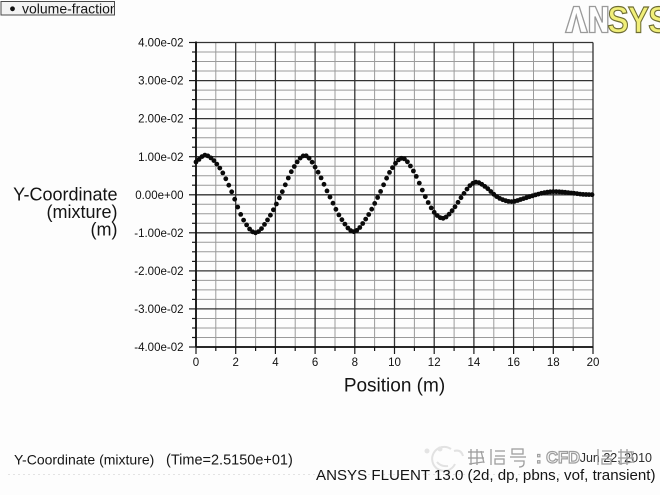 This screenshot has height=500, width=660. What do you see at coordinates (394, 386) in the screenshot?
I see `svg-text: Position (m)` at bounding box center [394, 386].